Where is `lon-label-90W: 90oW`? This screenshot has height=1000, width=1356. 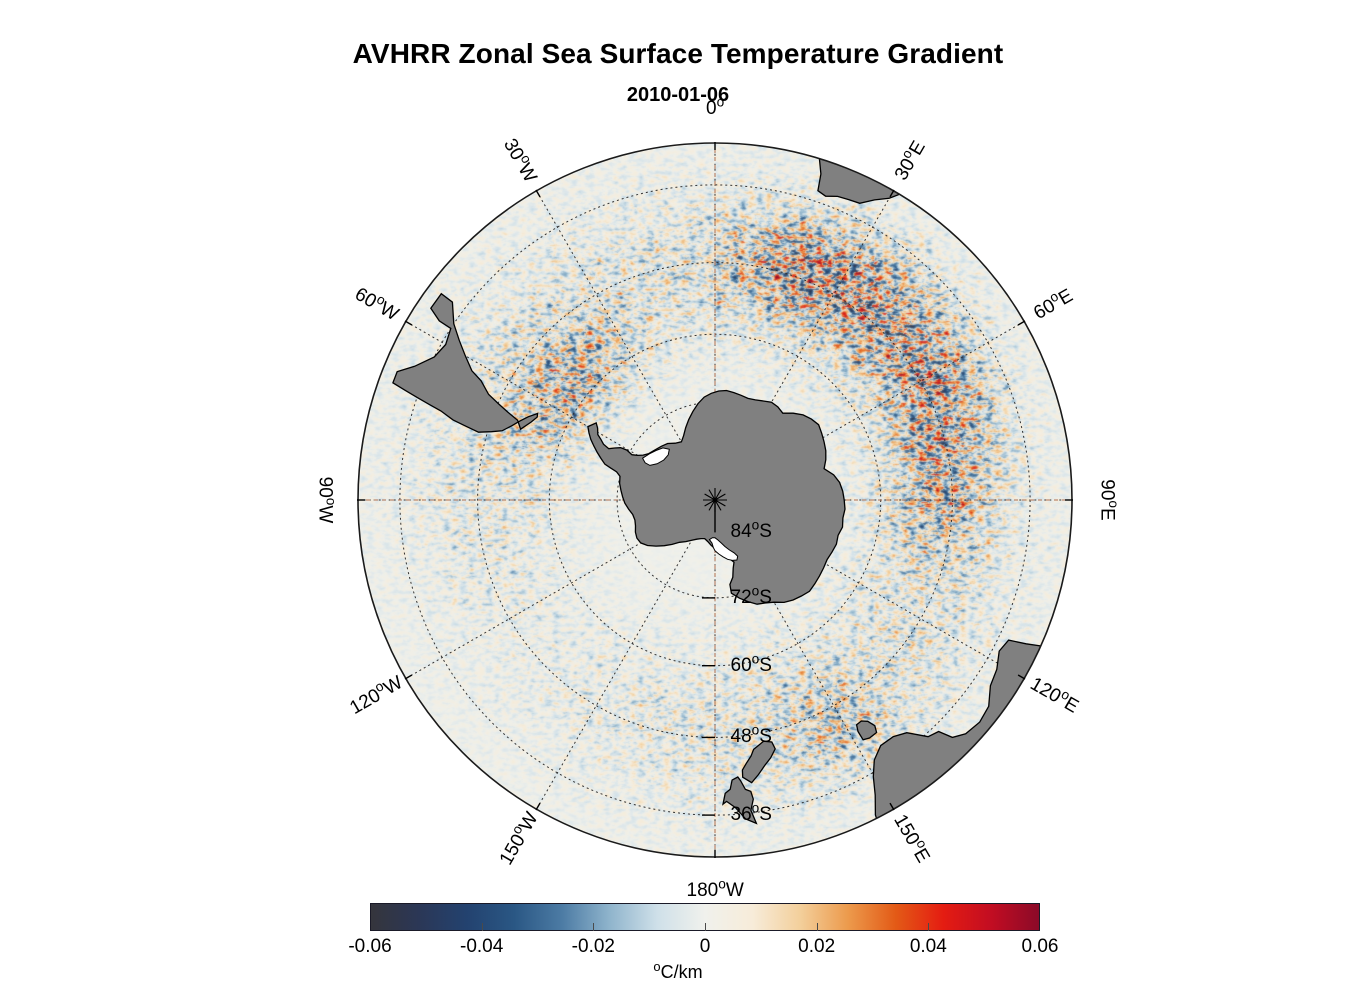
lon-label-90W: 90oW is located at coordinates (326, 500).